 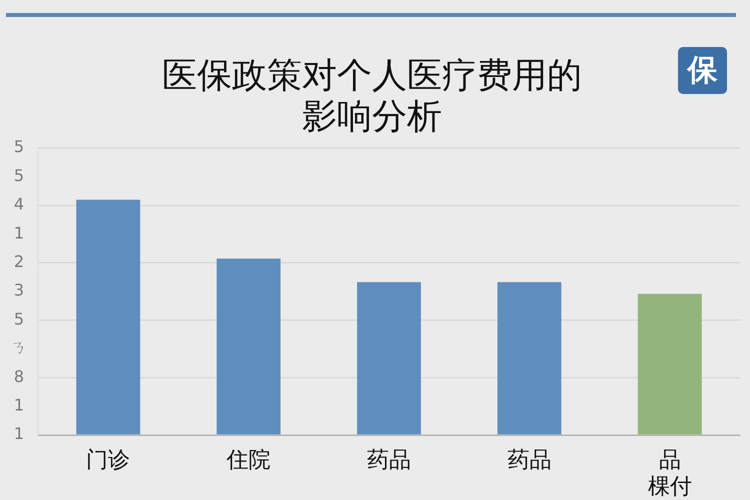 What do you see at coordinates (19, 261) in the screenshot?
I see `text: 2` at bounding box center [19, 261].